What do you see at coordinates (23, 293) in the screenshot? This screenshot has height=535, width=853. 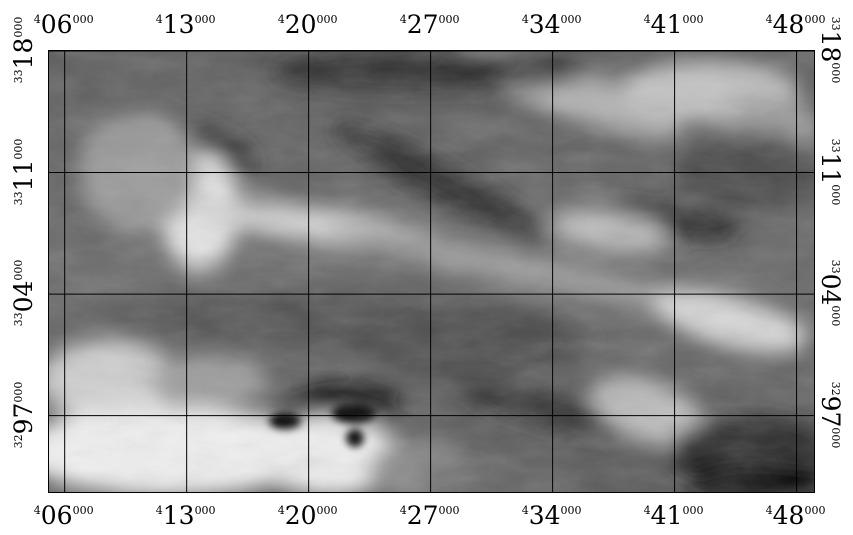 I see `y-tick-label-left-3304000: 3304000` at bounding box center [23, 293].